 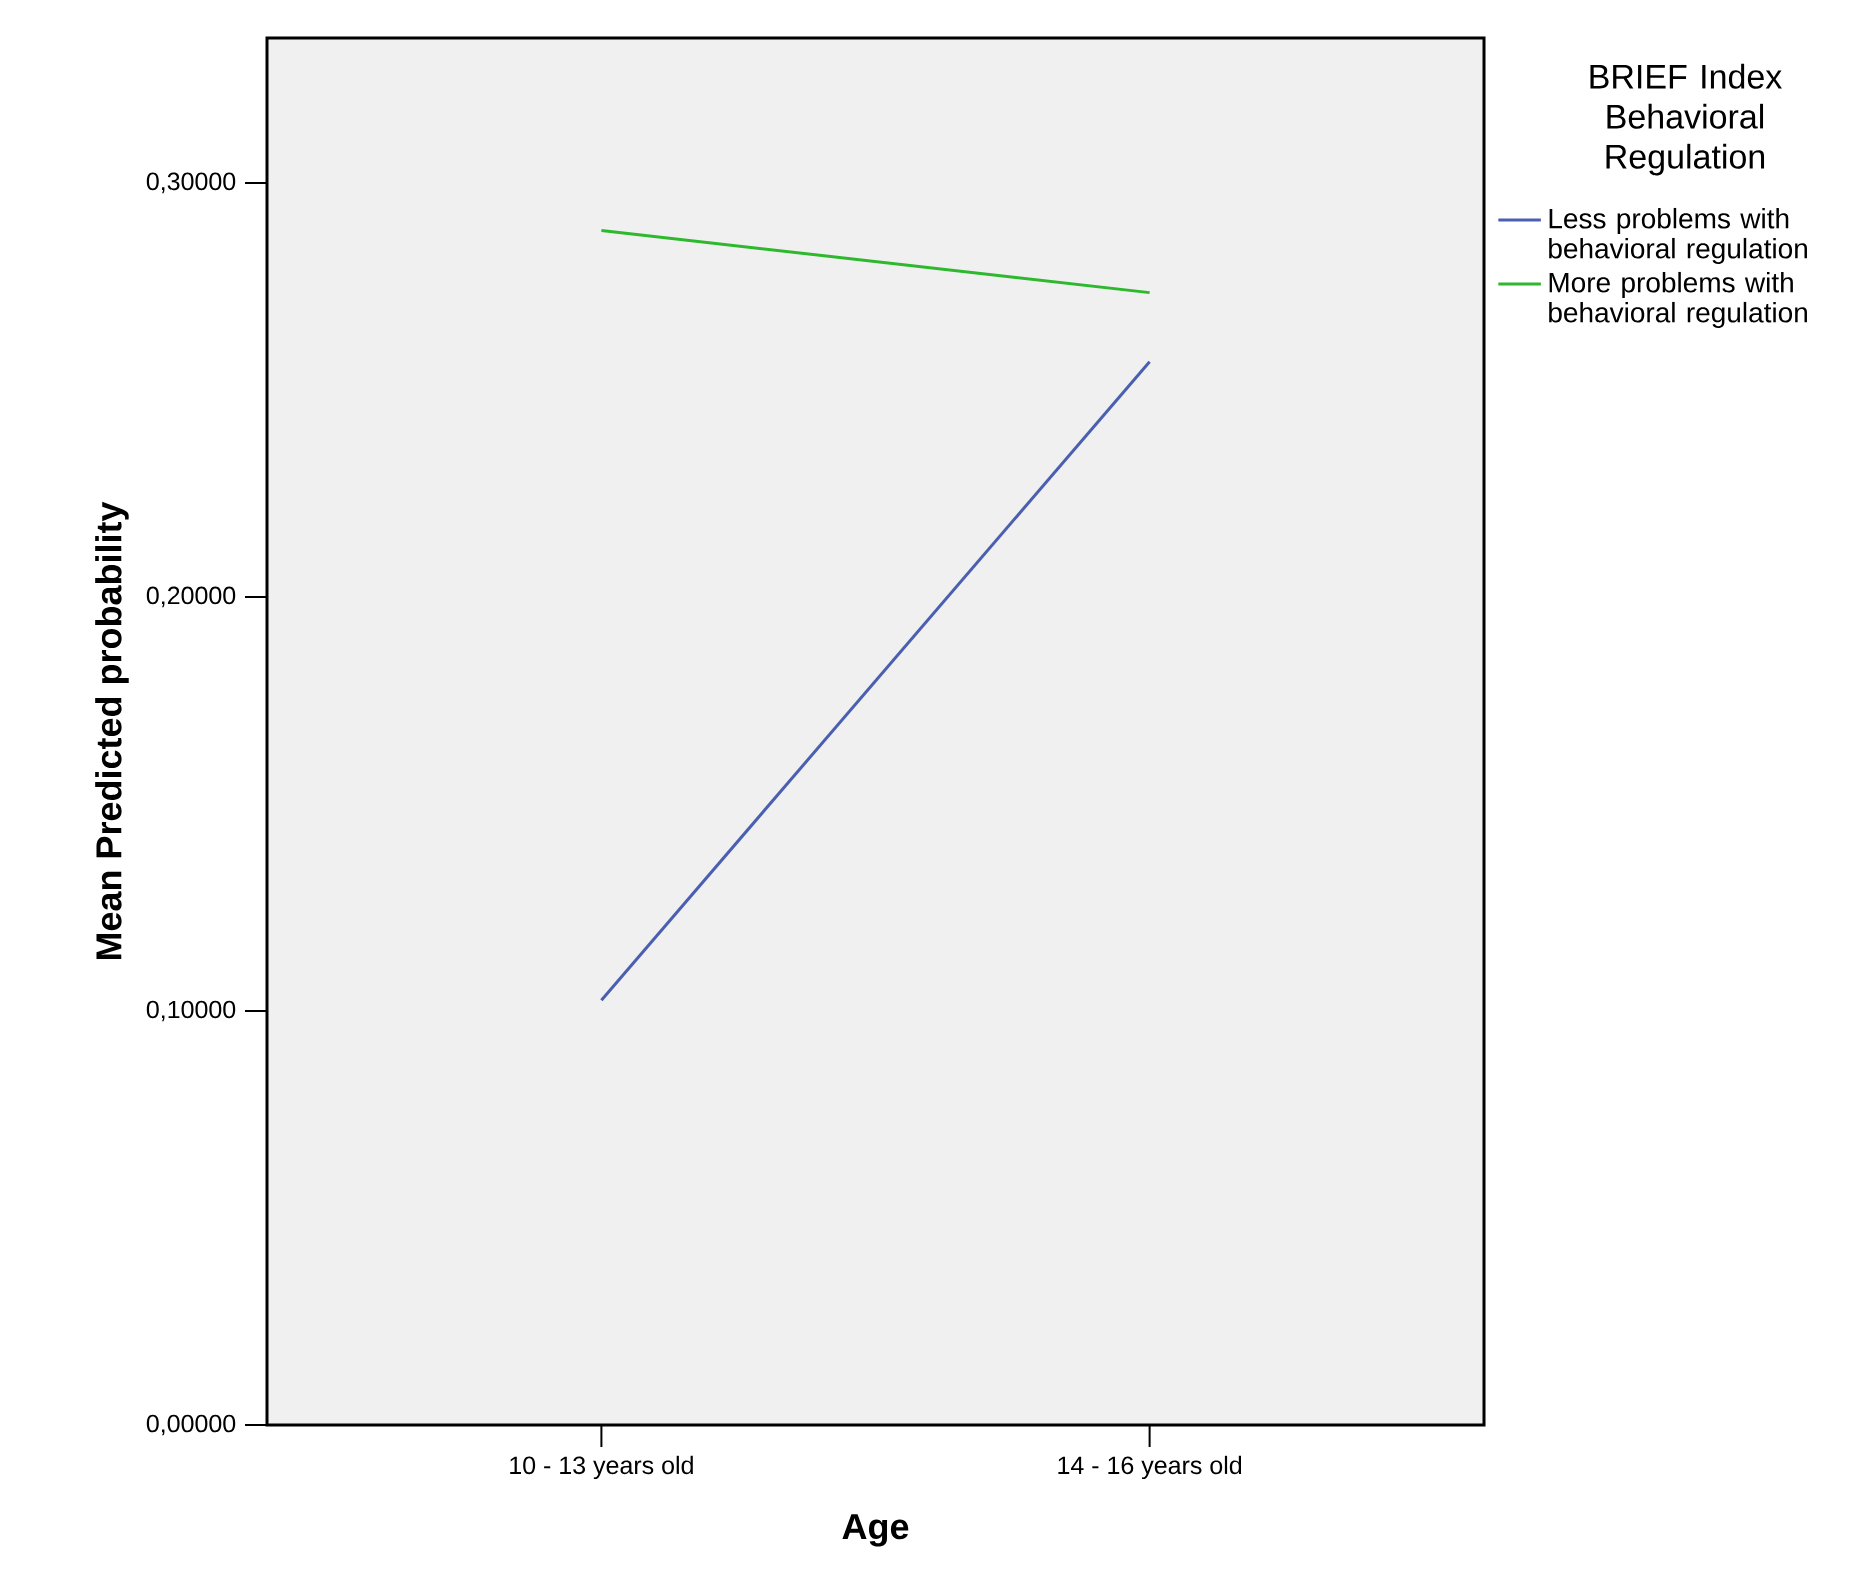 What do you see at coordinates (1678, 300) in the screenshot?
I see `legend-label: More problems with behavioral regulation` at bounding box center [1678, 300].